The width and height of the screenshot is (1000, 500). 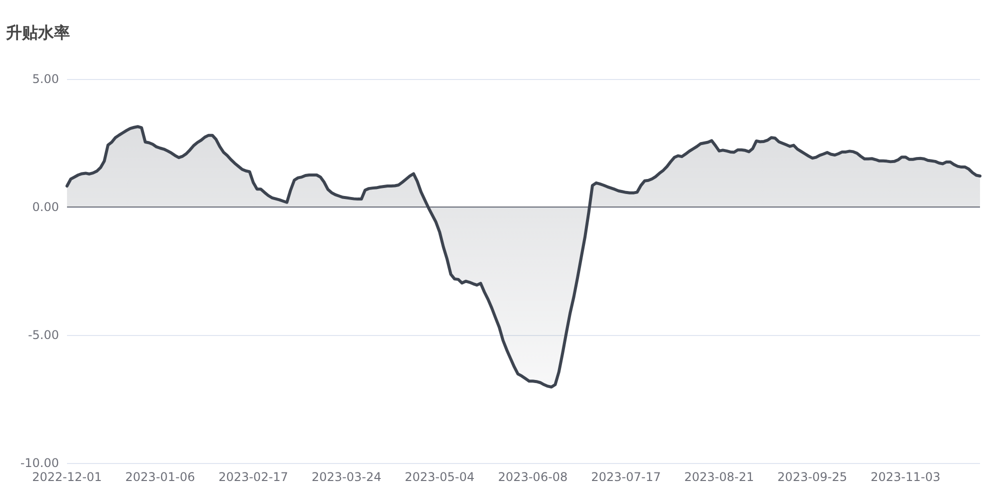 I want to click on x-tick-label: 2022-12-01, so click(x=67, y=477).